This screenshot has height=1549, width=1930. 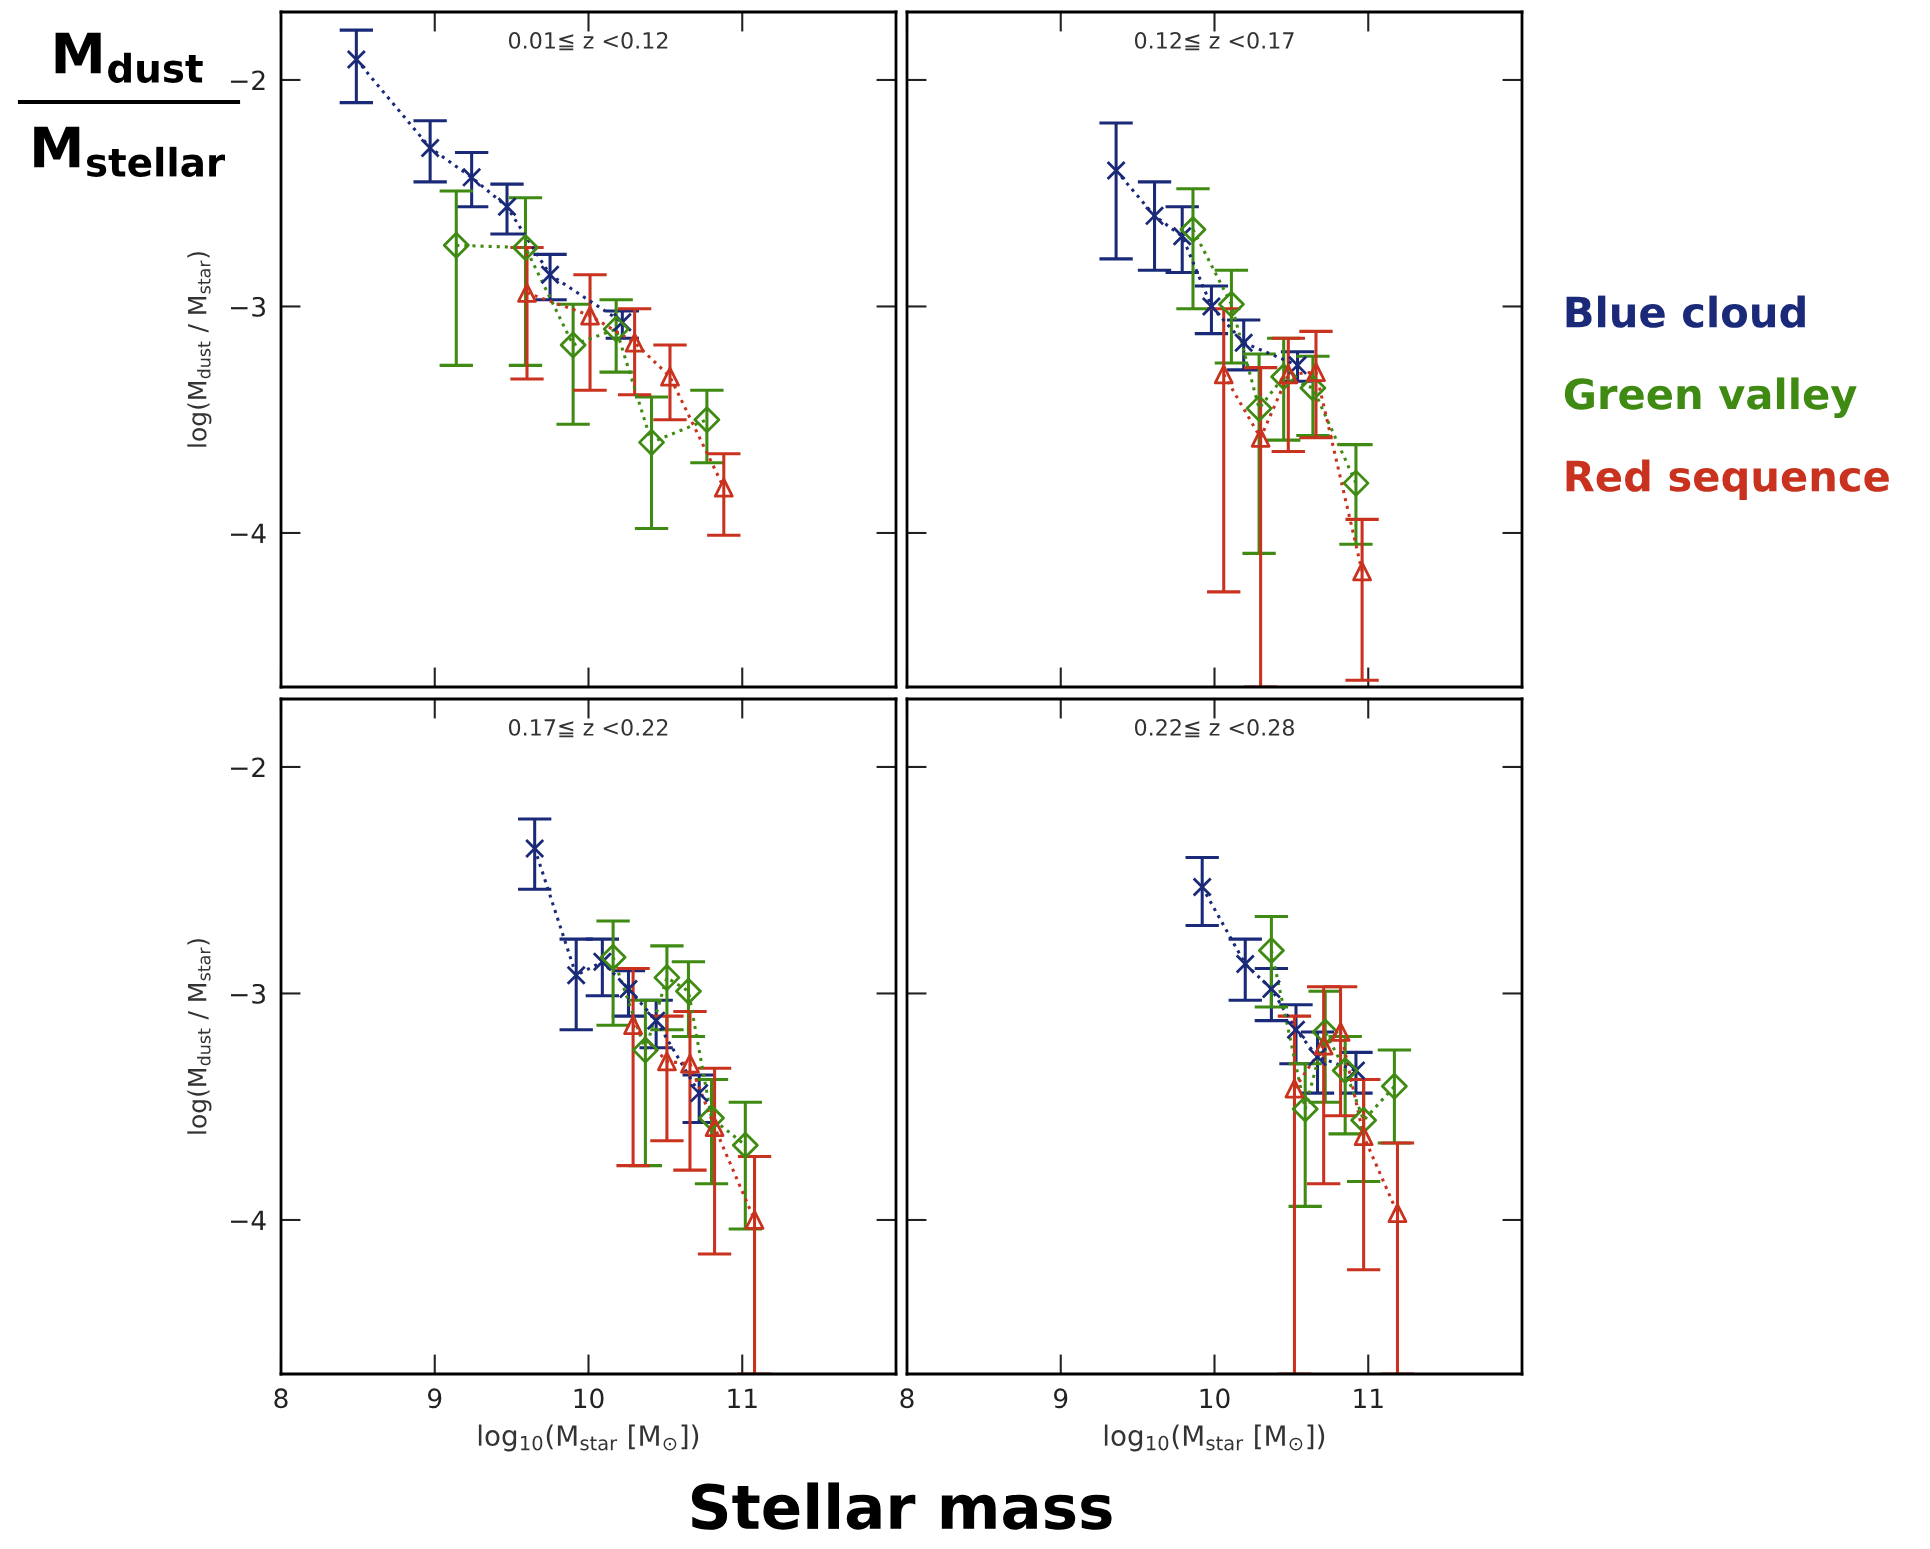 What do you see at coordinates (1685, 311) in the screenshot?
I see `text: Blue cloud` at bounding box center [1685, 311].